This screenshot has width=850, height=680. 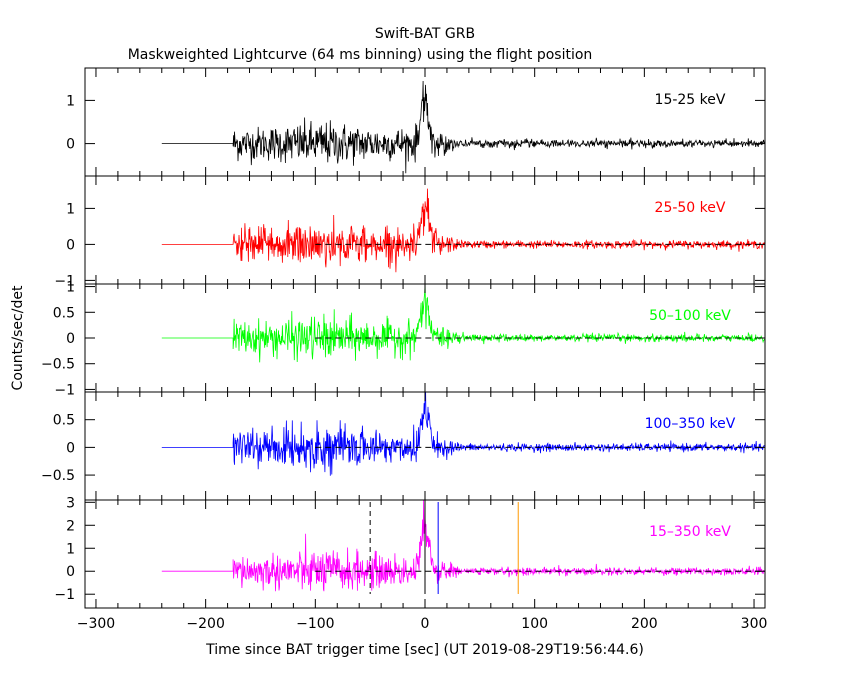 I want to click on x-tick-label: −300, so click(x=96, y=624).